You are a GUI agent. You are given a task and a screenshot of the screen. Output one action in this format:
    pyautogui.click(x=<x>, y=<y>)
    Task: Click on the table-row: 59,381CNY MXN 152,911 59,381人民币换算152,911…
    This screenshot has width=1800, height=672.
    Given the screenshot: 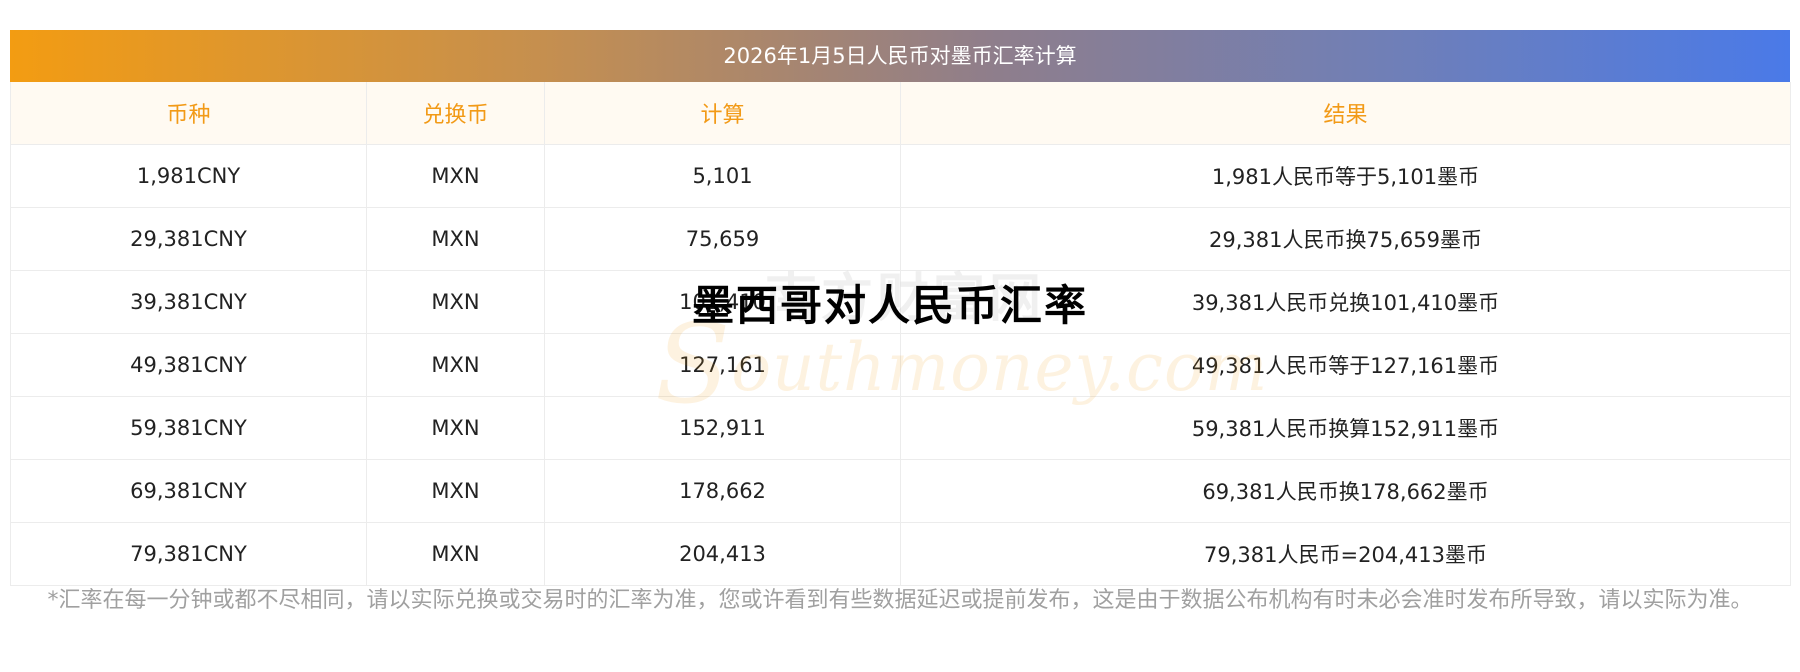 What is the action you would take?
    pyautogui.click(x=900, y=428)
    